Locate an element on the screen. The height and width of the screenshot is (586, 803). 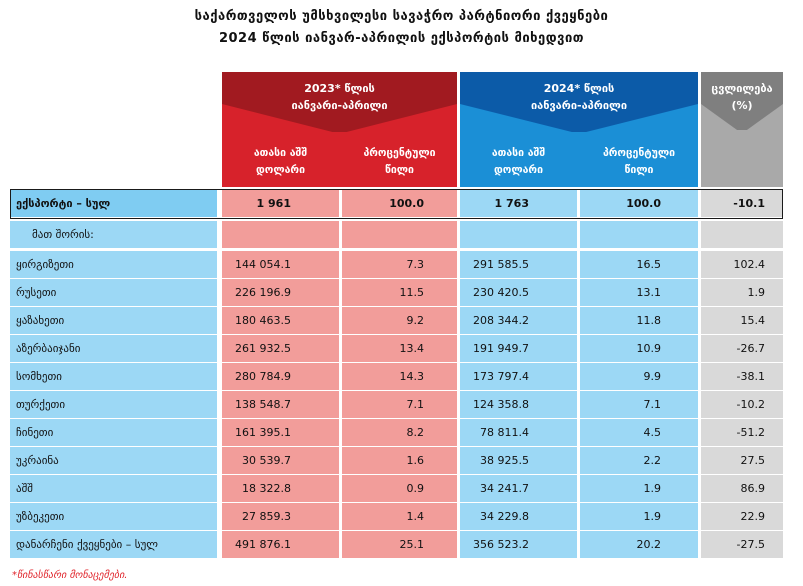
cell-v2024: 34 229.8 is located at coordinates (518, 516).